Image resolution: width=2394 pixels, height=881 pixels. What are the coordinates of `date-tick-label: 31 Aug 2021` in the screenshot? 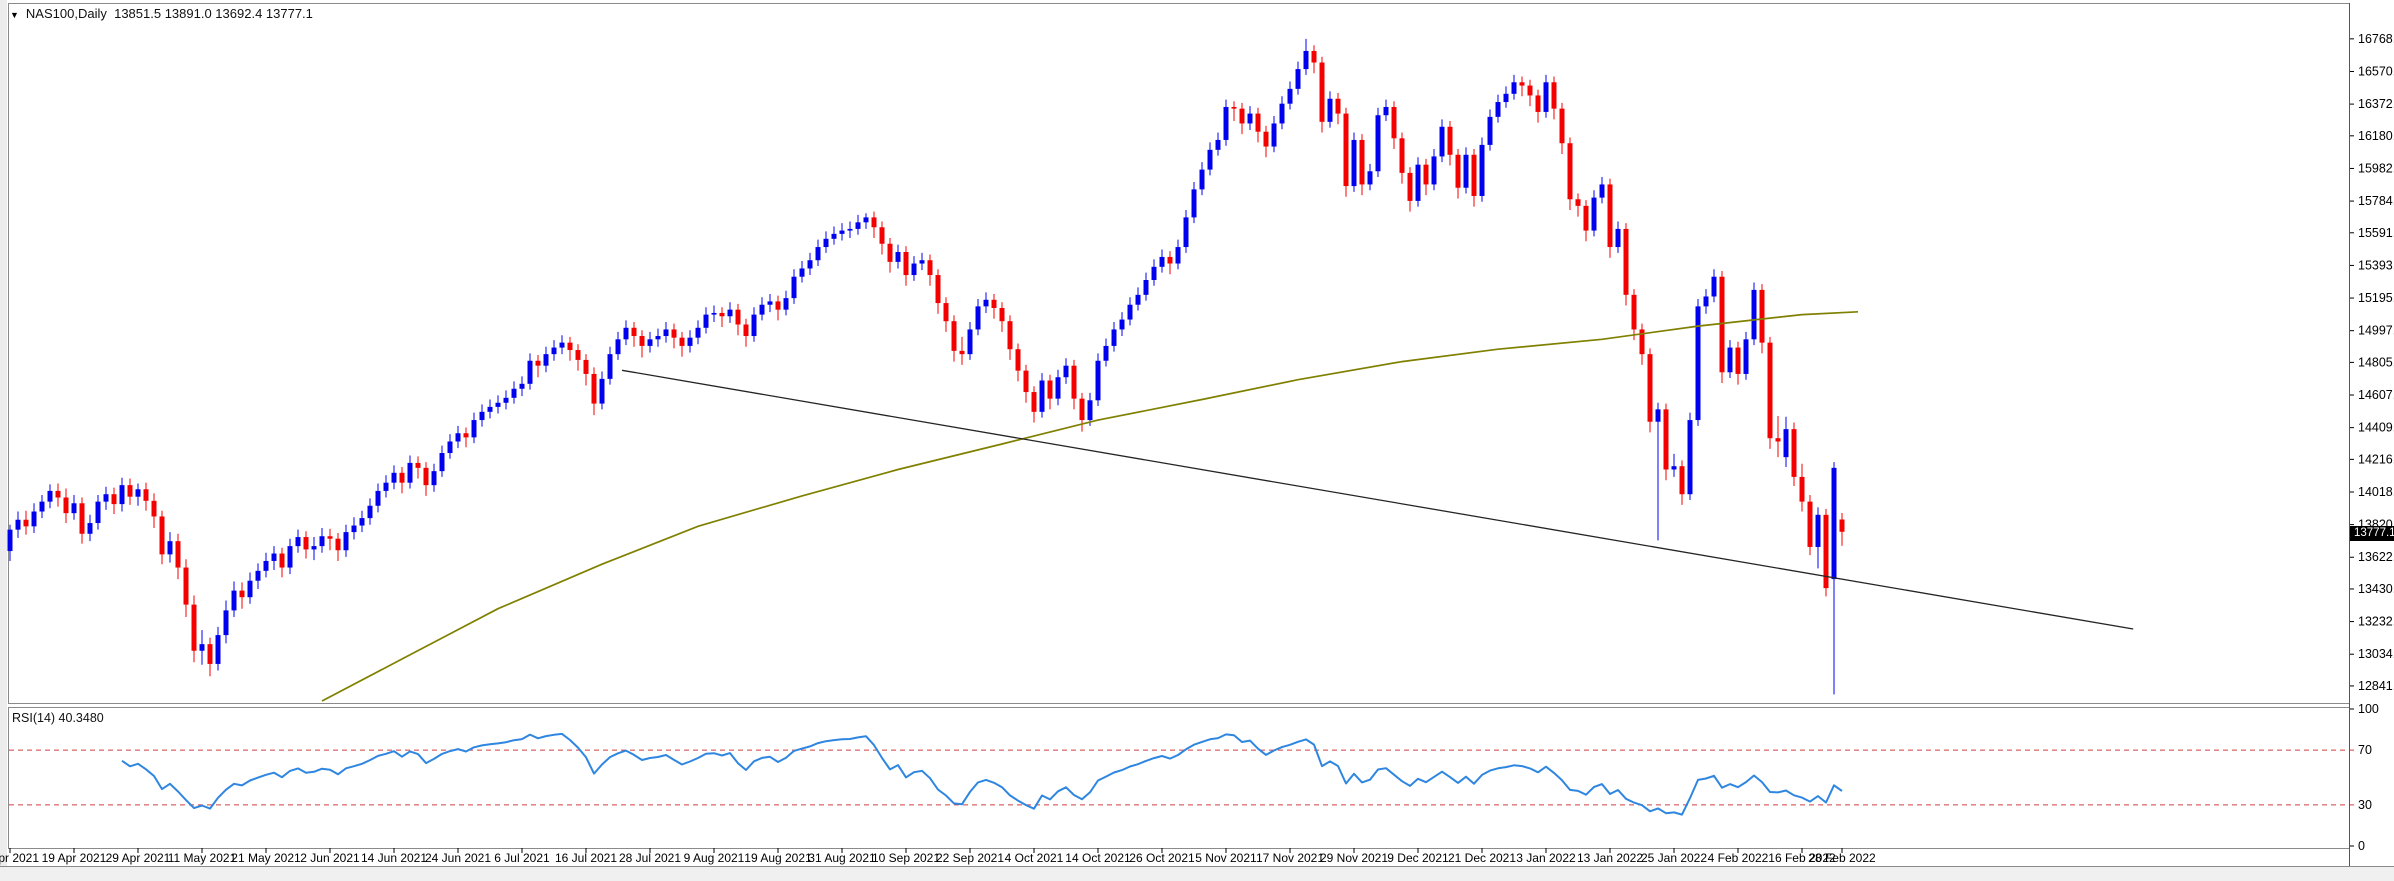 It's located at (842, 858).